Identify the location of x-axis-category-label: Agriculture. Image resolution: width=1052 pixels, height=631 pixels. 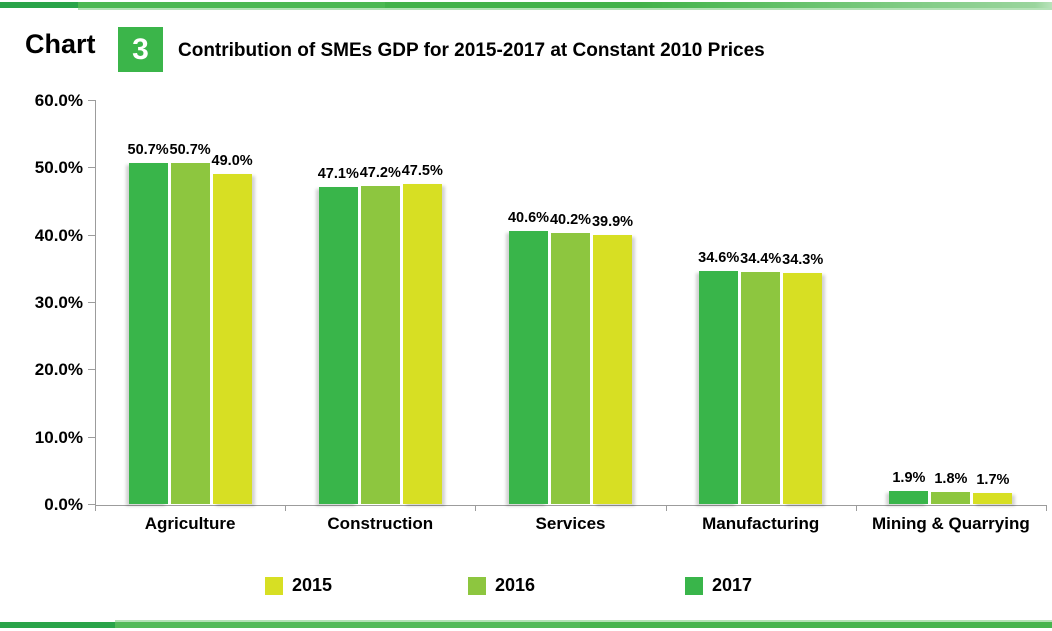
(190, 523).